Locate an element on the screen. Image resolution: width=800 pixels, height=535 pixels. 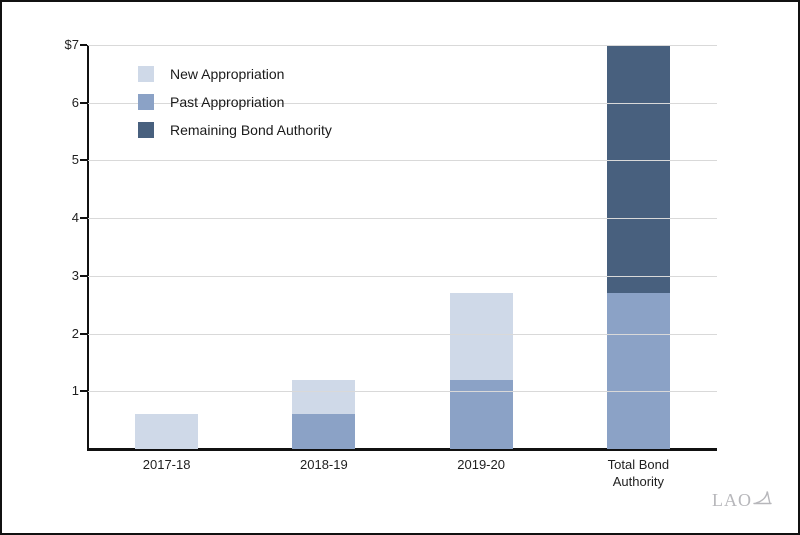
category-label: 2017-18 is located at coordinates (166, 464).